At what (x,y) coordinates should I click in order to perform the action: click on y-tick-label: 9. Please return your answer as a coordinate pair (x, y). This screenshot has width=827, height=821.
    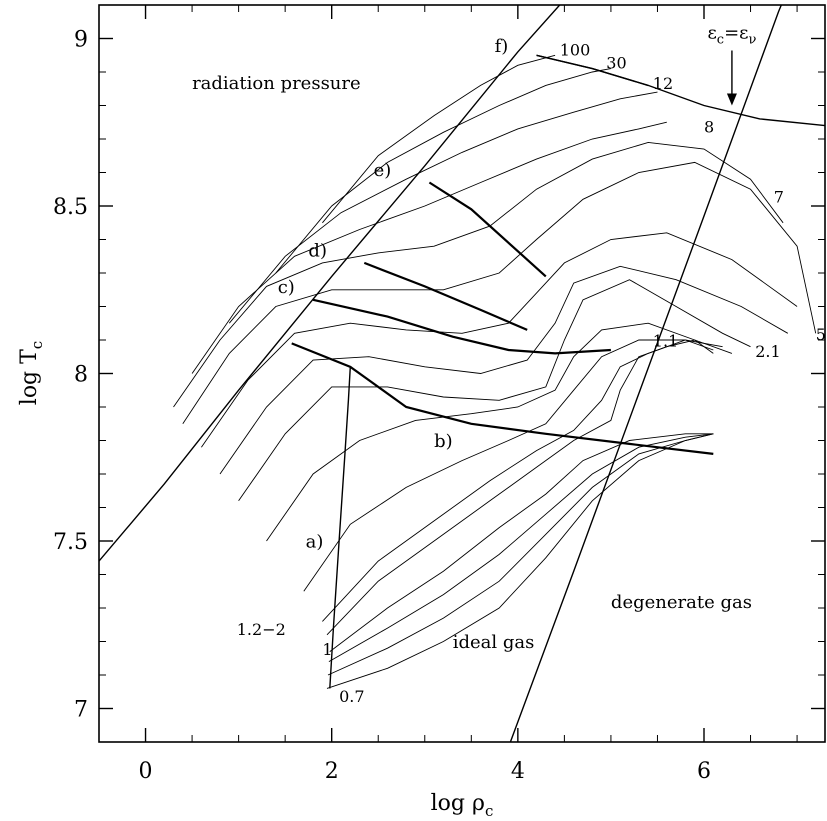
    Looking at the image, I should click on (81, 40).